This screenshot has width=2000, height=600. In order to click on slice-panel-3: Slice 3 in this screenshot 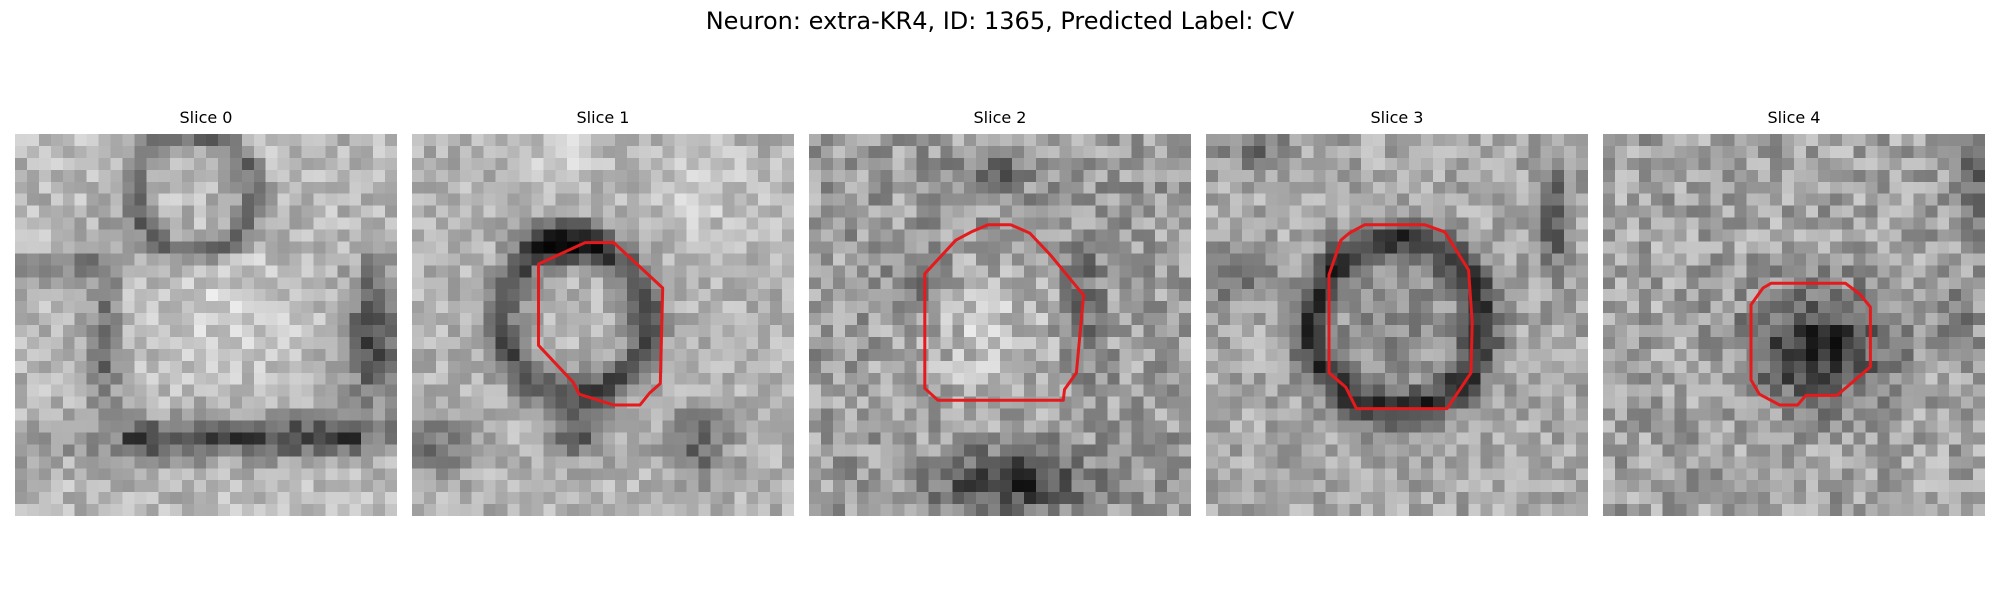, I will do `click(1397, 314)`.